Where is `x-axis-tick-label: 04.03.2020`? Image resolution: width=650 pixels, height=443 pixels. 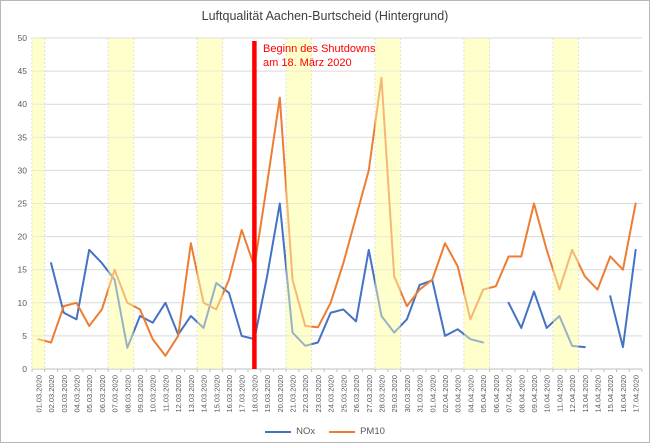 x-axis-tick-label: 04.03.2020 is located at coordinates (76, 394).